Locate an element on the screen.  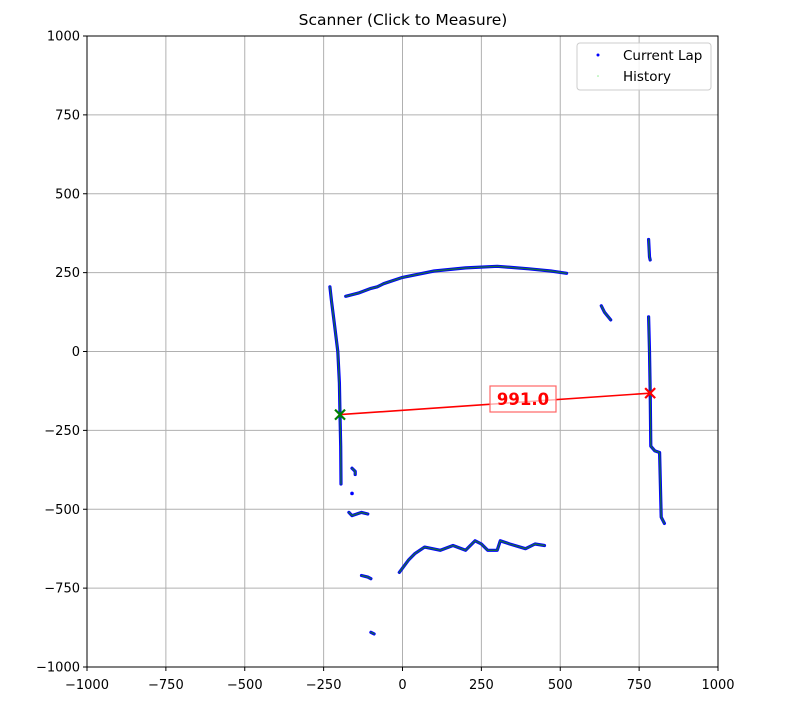
x-tick-label: 250 is located at coordinates (481, 685).